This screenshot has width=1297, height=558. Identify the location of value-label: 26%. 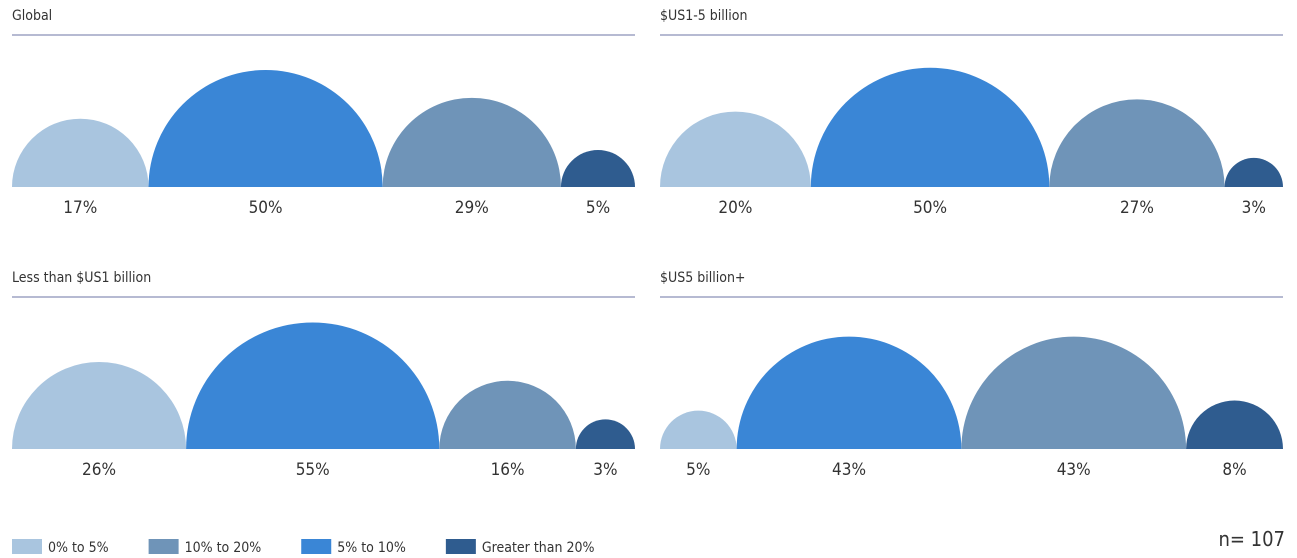
(99, 470).